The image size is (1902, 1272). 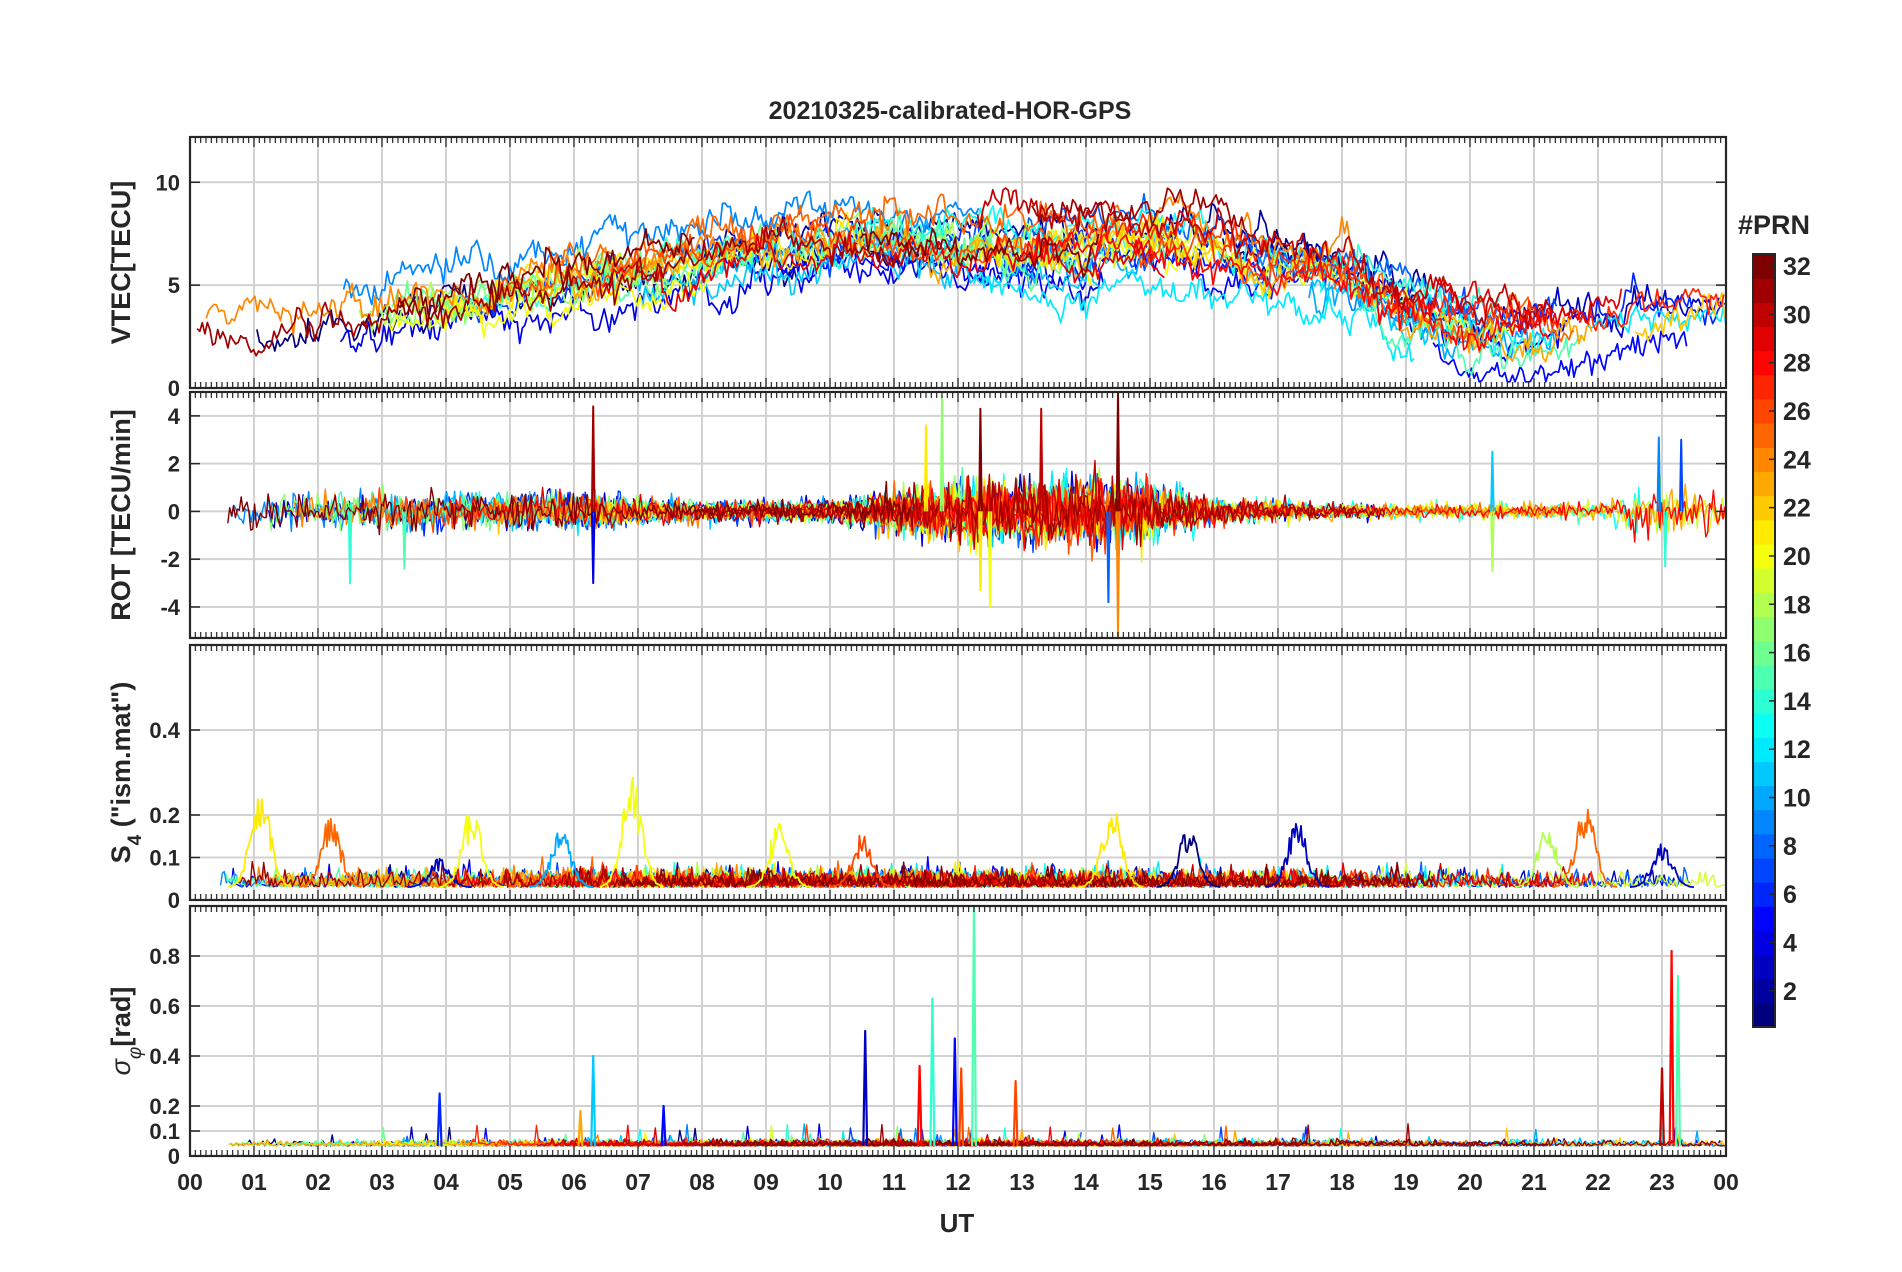 I want to click on x-tick-label: 13, so click(x=1022, y=1182).